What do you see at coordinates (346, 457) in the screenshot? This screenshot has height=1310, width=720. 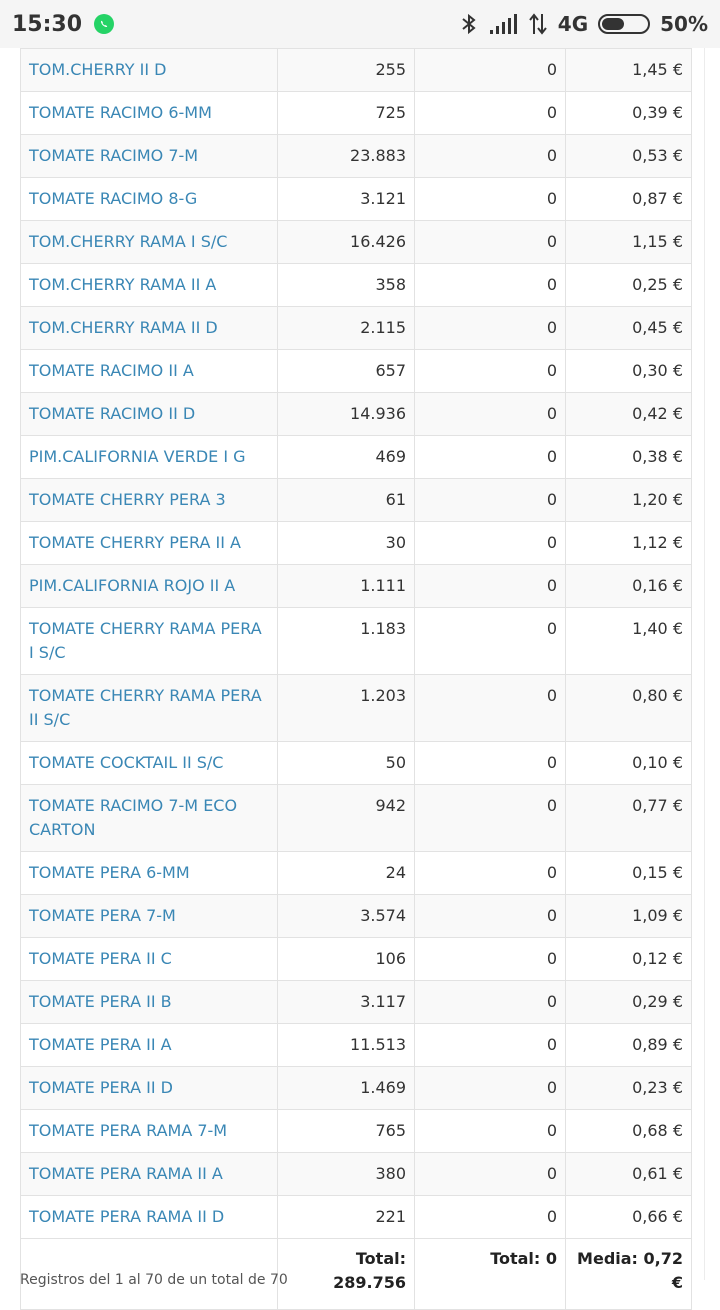 I see `quantity-cell: 469` at bounding box center [346, 457].